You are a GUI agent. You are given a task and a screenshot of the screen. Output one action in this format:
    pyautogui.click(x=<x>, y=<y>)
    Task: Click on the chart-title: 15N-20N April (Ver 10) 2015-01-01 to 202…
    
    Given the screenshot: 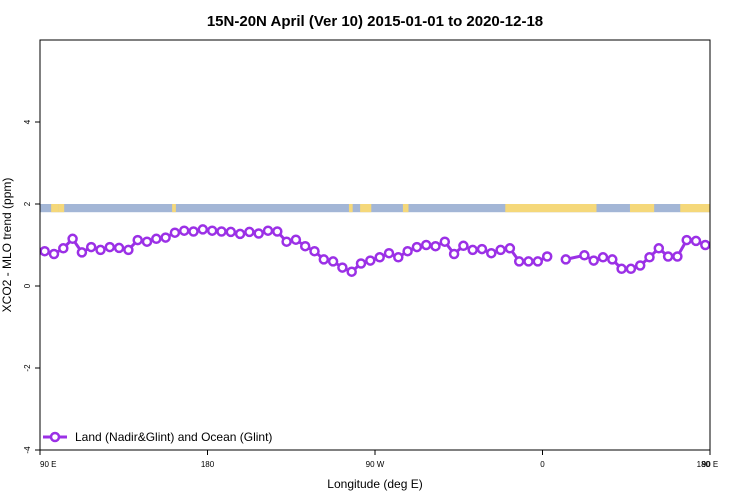 What is the action you would take?
    pyautogui.click(x=375, y=21)
    